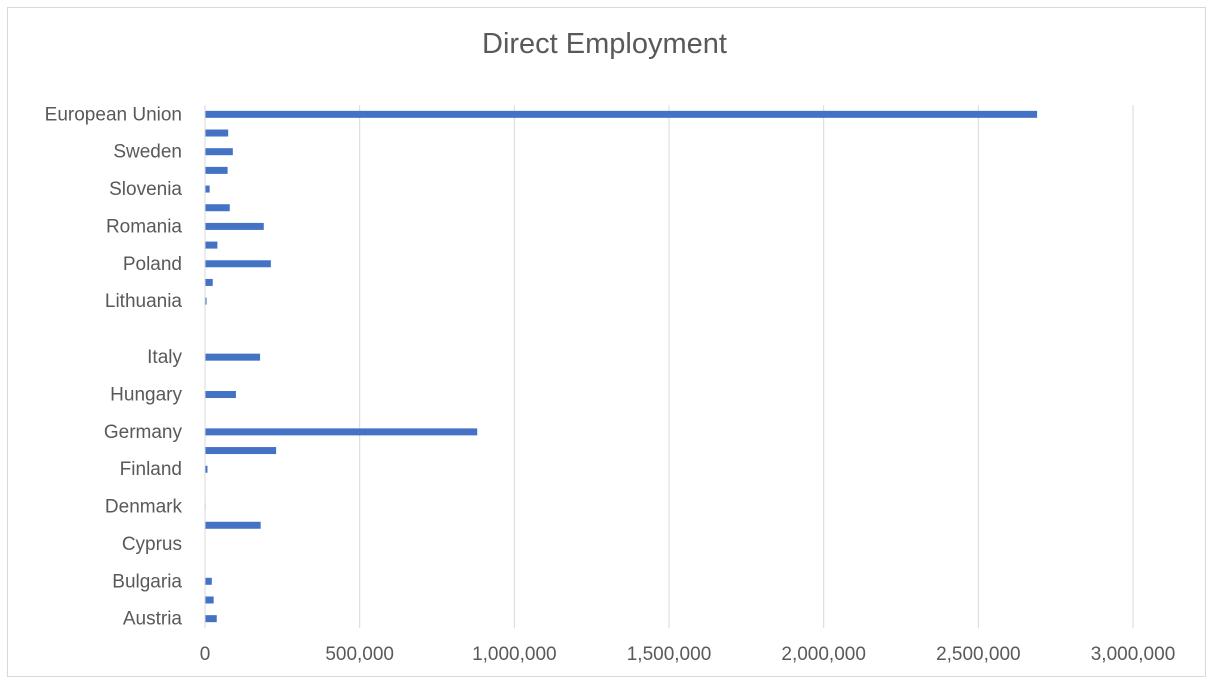 The image size is (1209, 680). What do you see at coordinates (669, 654) in the screenshot?
I see `x-tick-label: 1,500,000` at bounding box center [669, 654].